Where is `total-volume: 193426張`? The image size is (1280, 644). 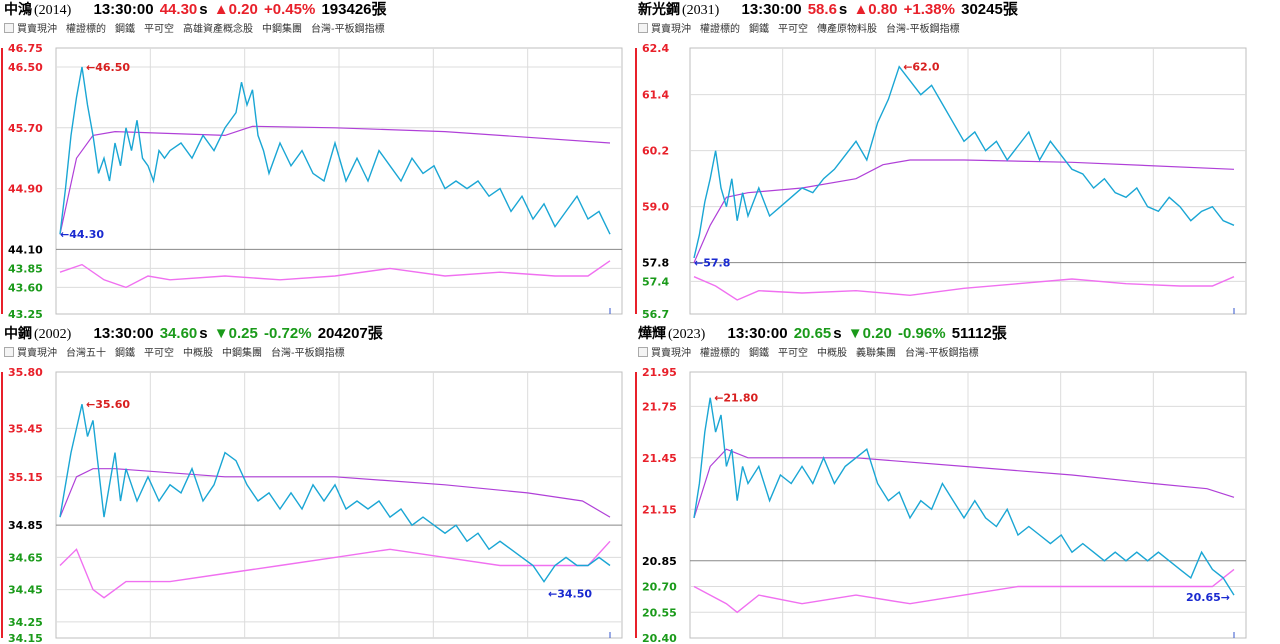 total-volume: 193426張 is located at coordinates (354, 9).